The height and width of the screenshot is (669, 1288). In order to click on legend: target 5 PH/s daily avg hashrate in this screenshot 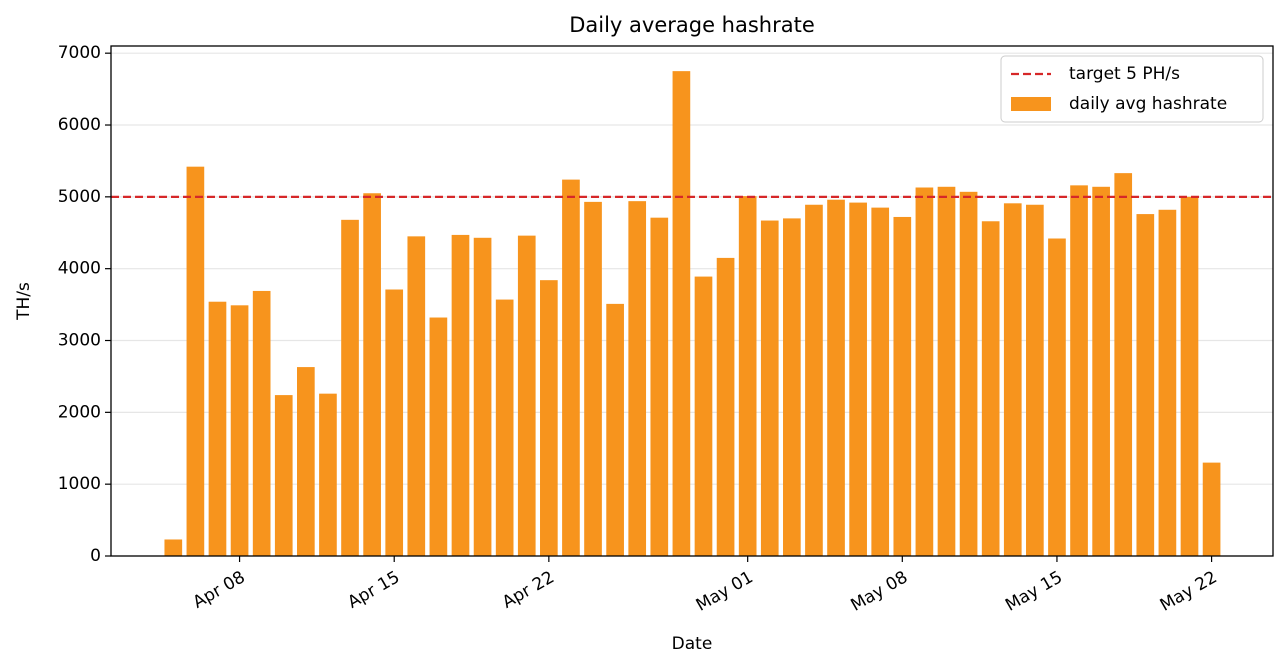, I will do `click(1132, 89)`.